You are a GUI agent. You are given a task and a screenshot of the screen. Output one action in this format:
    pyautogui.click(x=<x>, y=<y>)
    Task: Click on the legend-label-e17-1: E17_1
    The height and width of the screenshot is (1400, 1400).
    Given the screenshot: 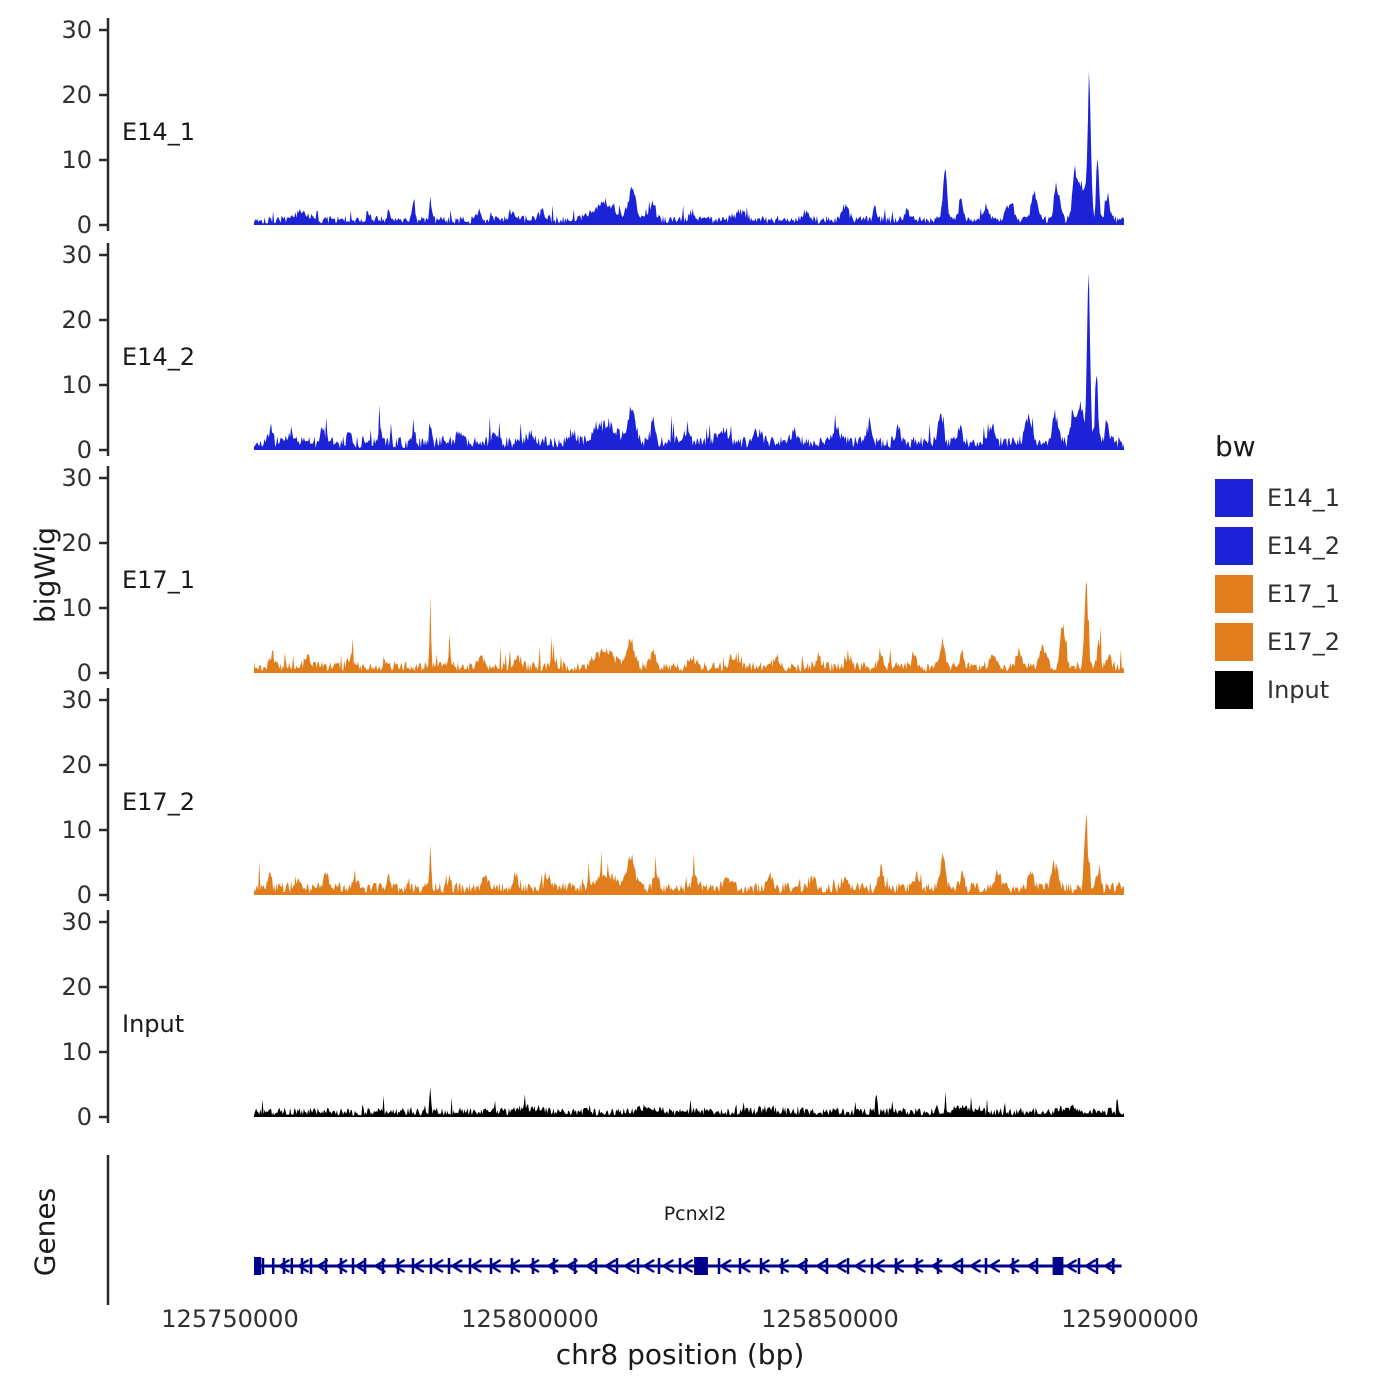 What is the action you would take?
    pyautogui.click(x=1303, y=594)
    